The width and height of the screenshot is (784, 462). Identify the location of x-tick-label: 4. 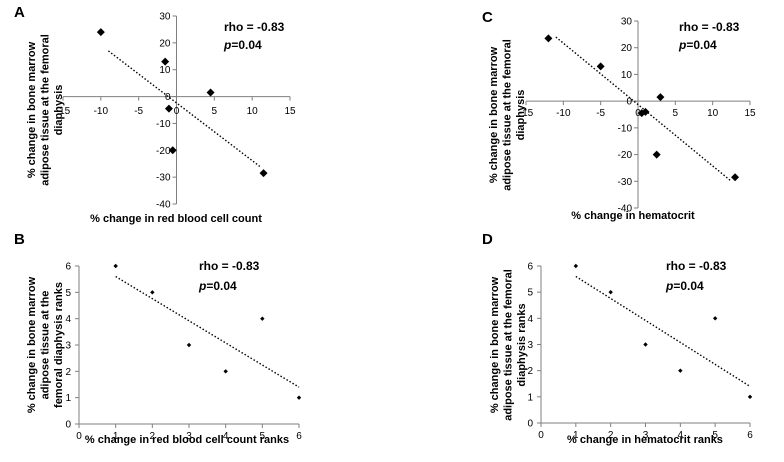
(226, 436).